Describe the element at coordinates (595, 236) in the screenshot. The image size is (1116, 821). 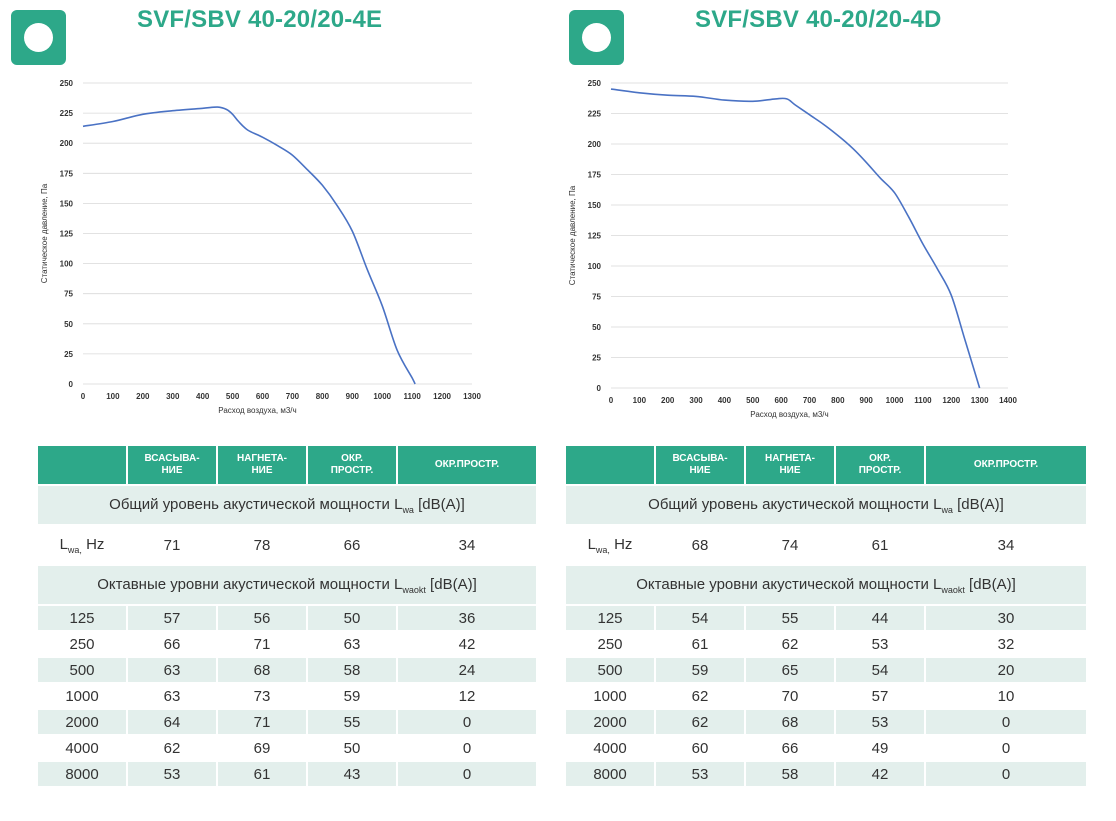
I see `y-tick-label: 125` at that location.